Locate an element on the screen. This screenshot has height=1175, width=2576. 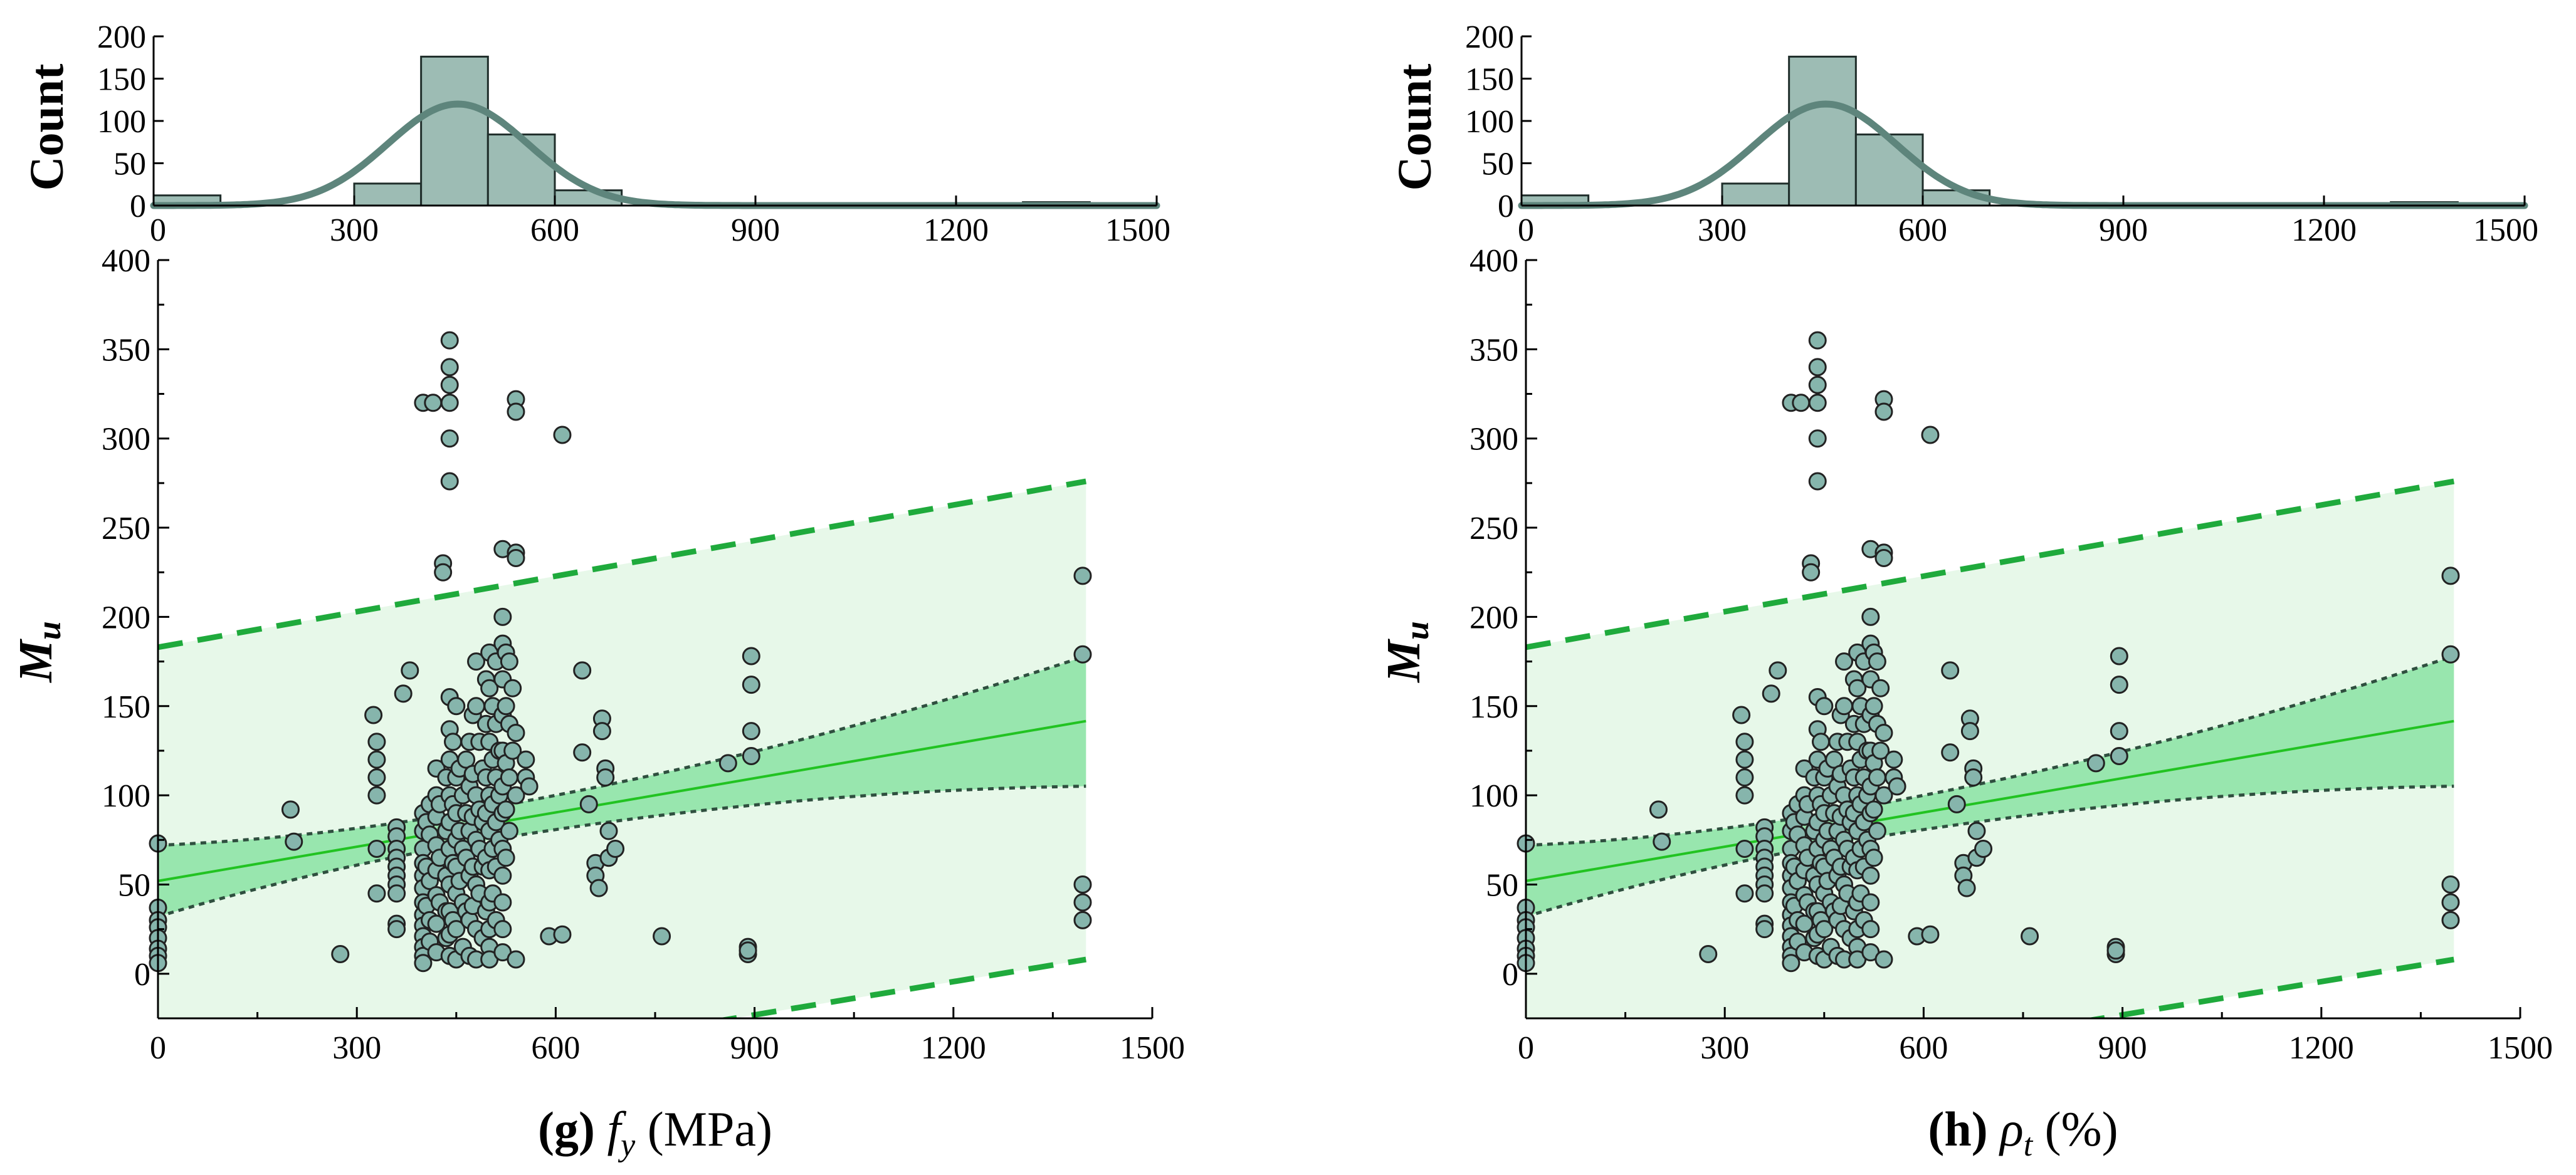
regression-line is located at coordinates (622, 801).